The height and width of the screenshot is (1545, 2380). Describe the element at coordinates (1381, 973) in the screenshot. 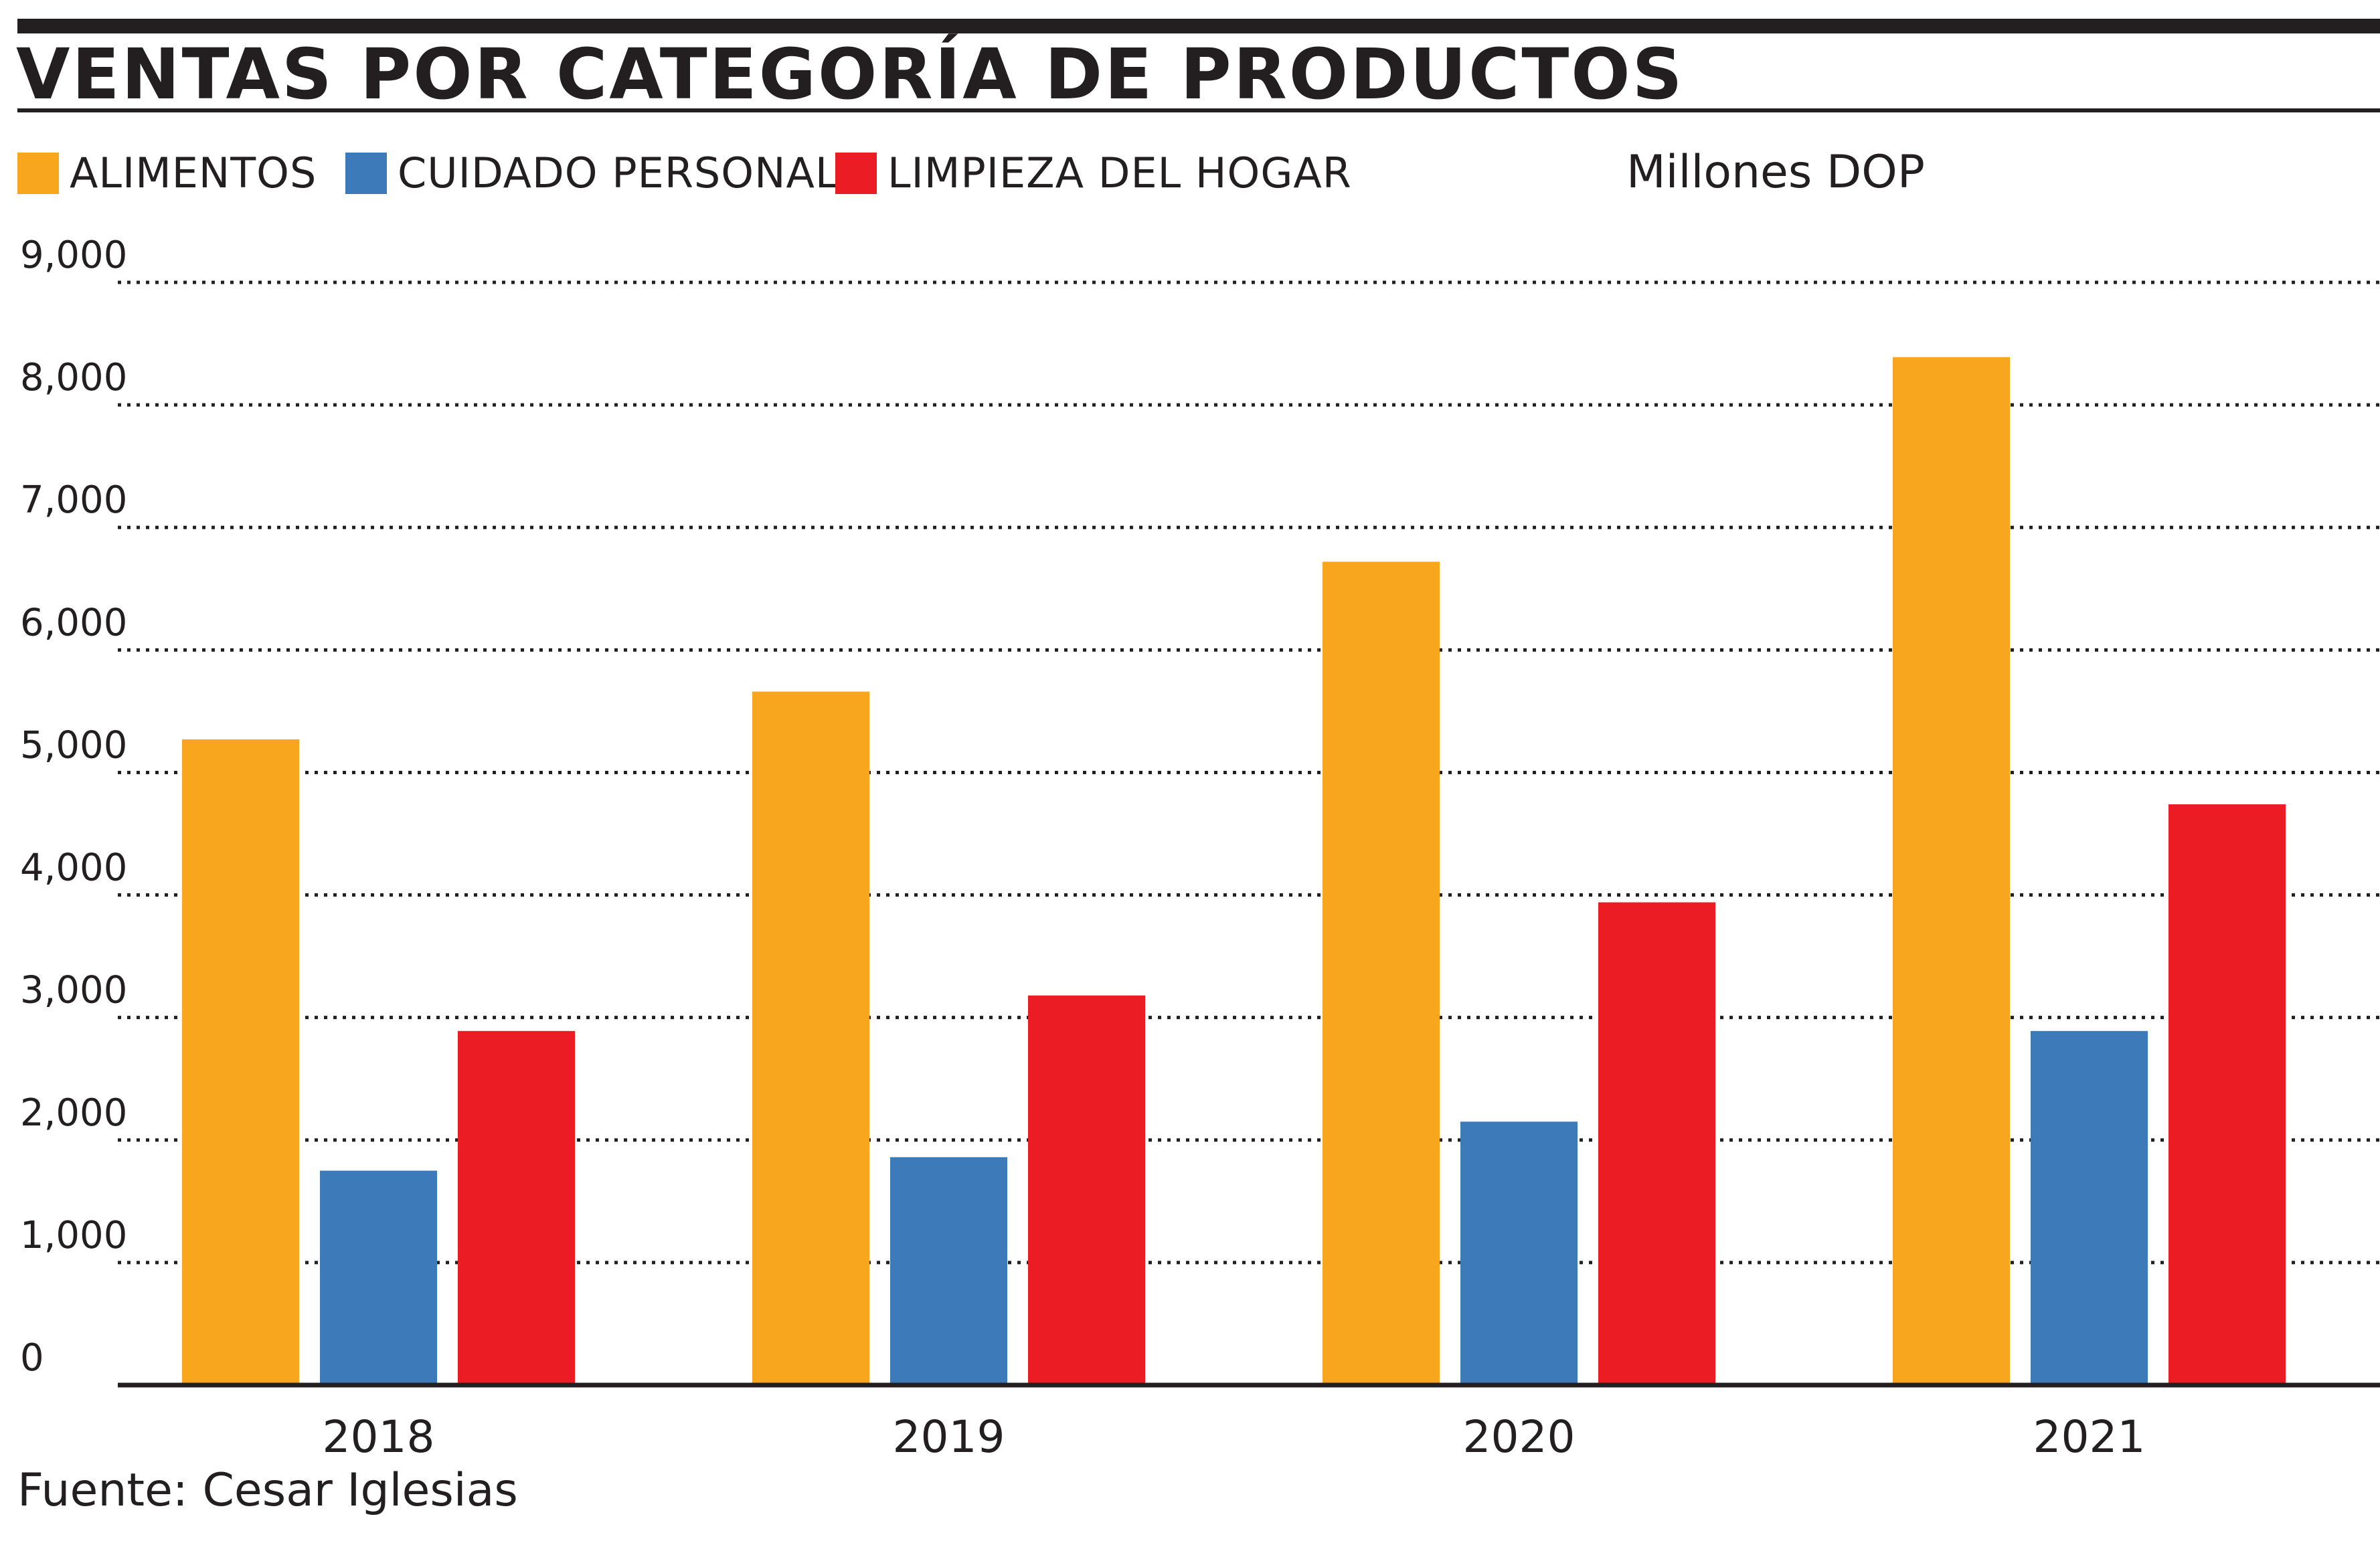

I see `bar-alimentos-2020` at that location.